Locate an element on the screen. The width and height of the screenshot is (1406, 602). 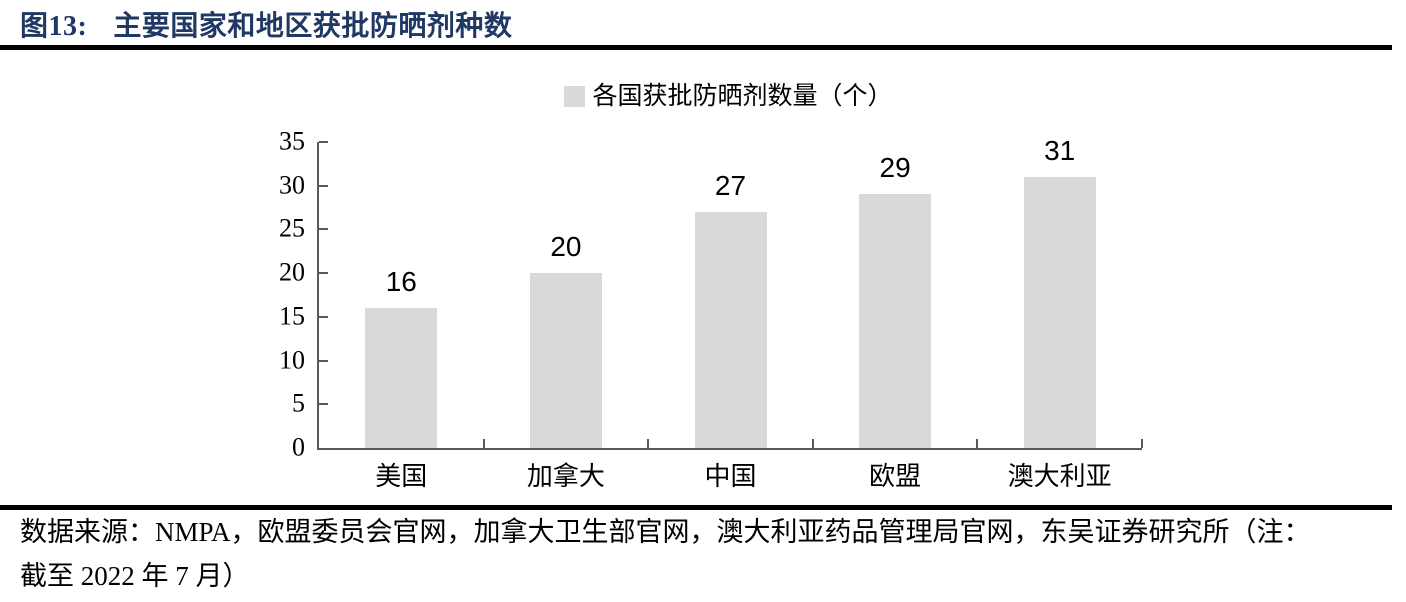
bar-value-label: 27 is located at coordinates (730, 185).